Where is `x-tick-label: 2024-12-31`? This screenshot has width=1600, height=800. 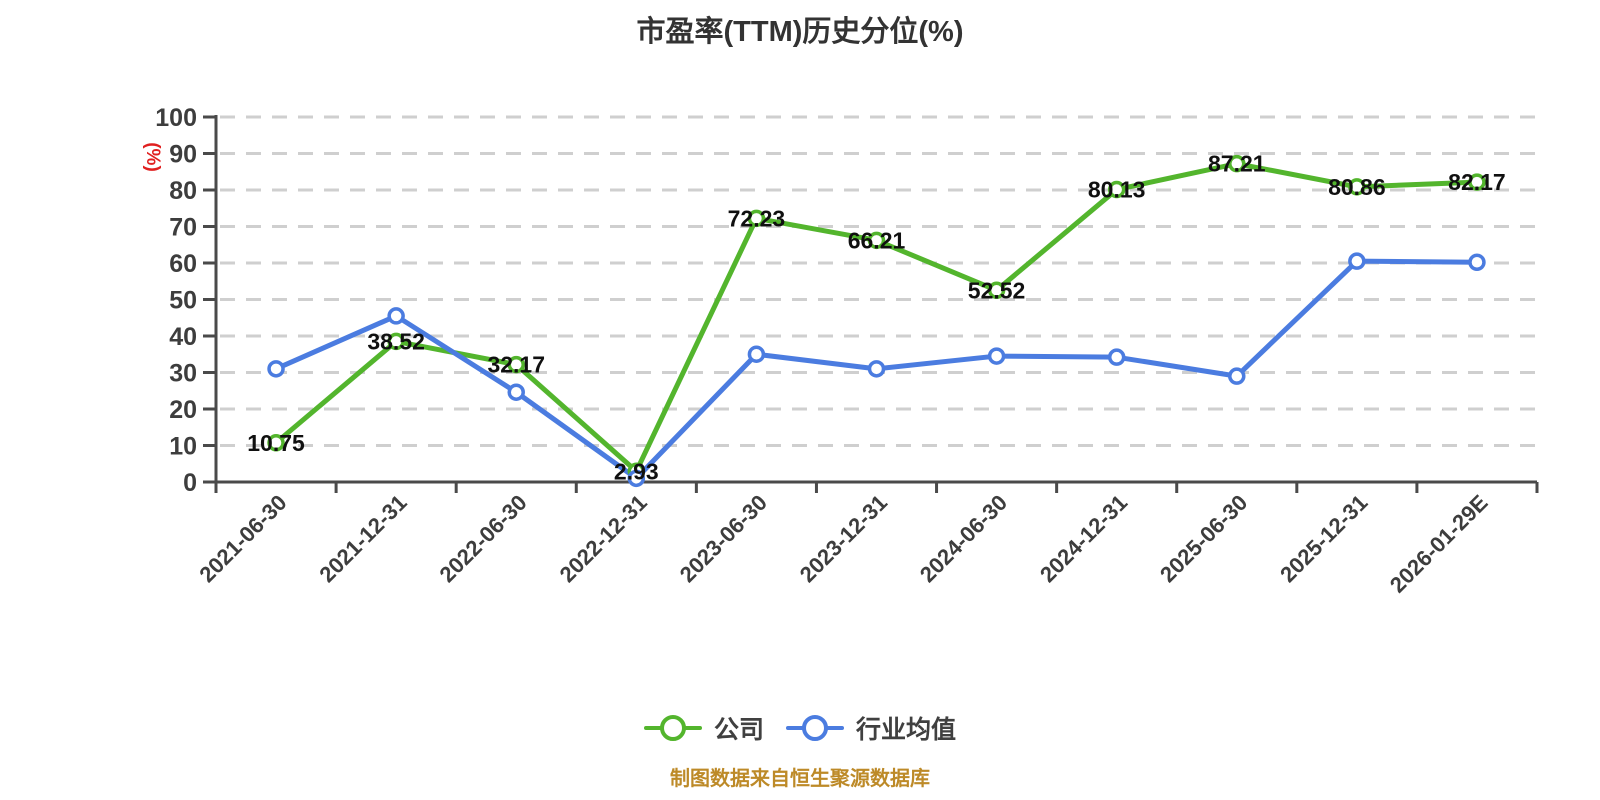 x-tick-label: 2024-12-31 is located at coordinates (1083, 538).